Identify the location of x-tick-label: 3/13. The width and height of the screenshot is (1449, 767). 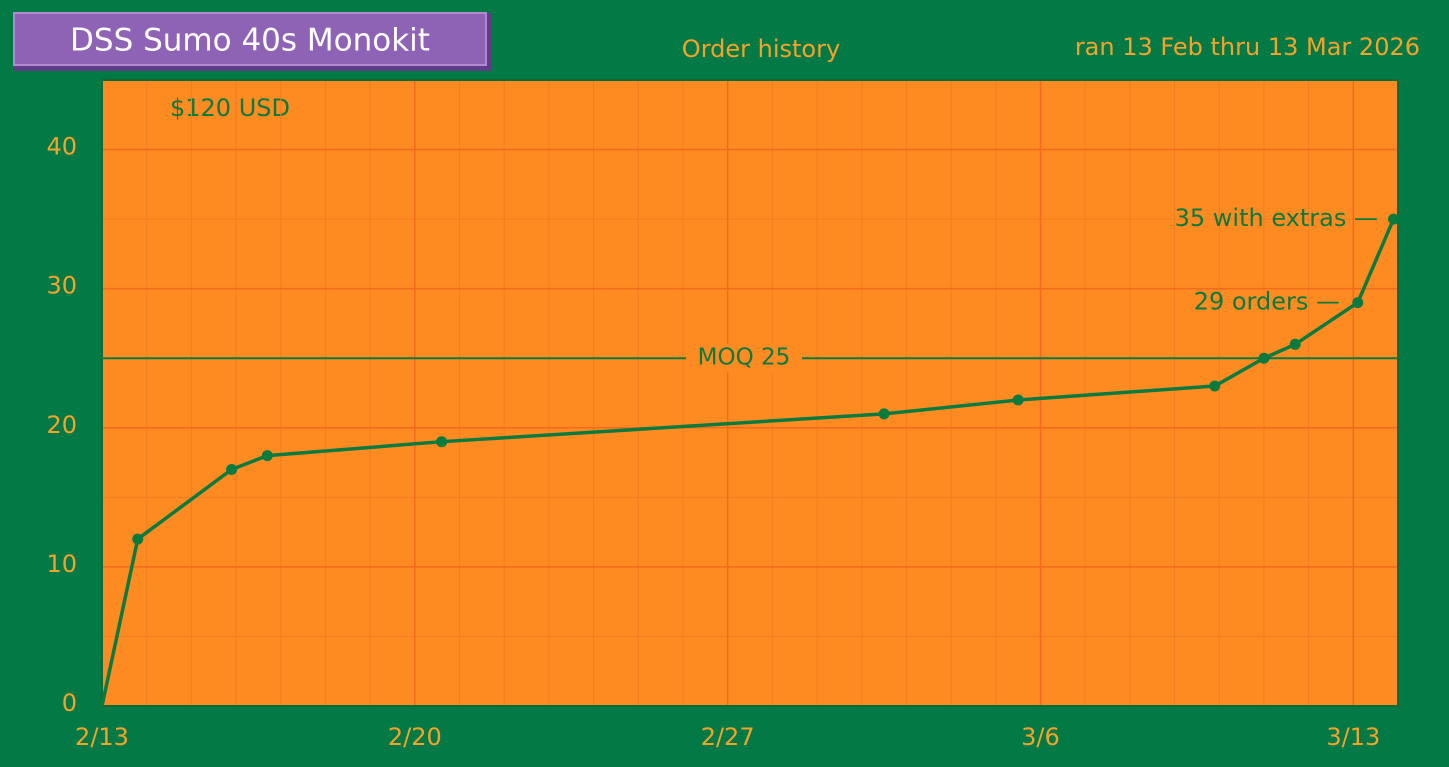
(1353, 737).